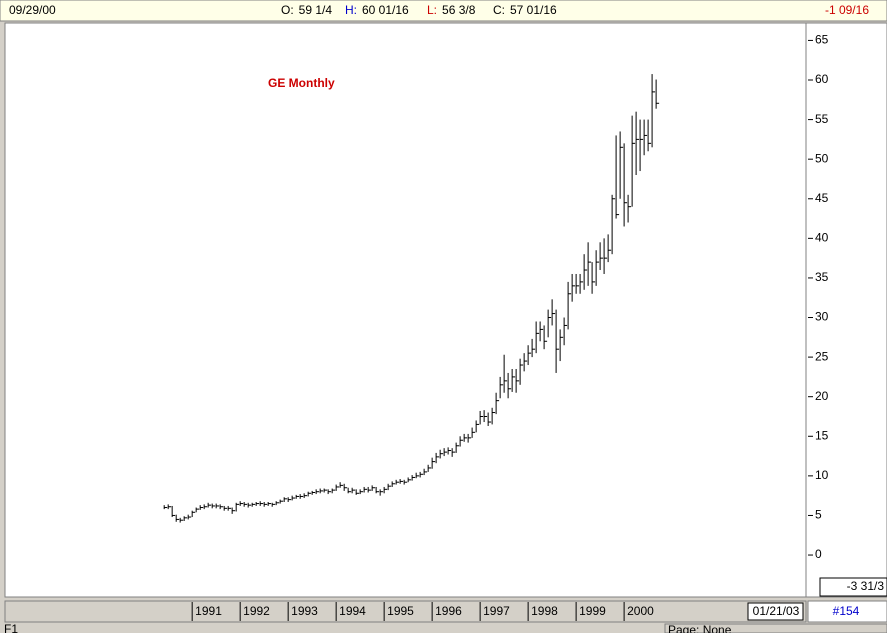 This screenshot has width=887, height=633. What do you see at coordinates (32, 10) in the screenshot?
I see `quote-date: 09/29/00` at bounding box center [32, 10].